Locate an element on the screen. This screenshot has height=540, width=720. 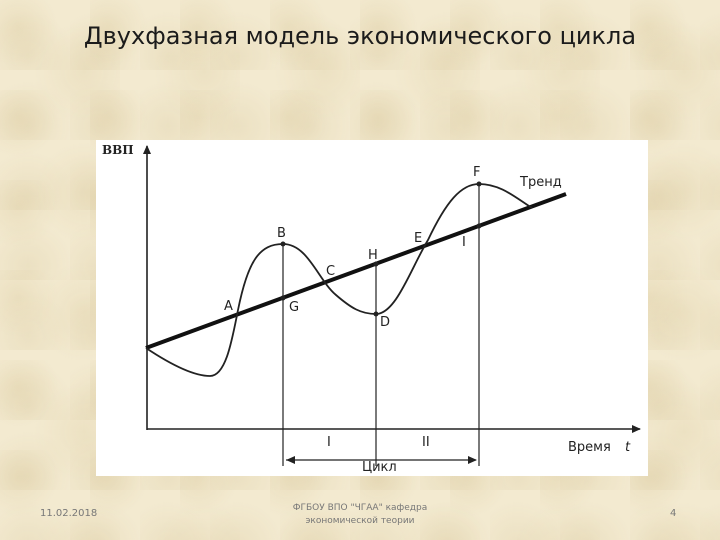
x-axis-symbol: t is located at coordinates (628, 447).